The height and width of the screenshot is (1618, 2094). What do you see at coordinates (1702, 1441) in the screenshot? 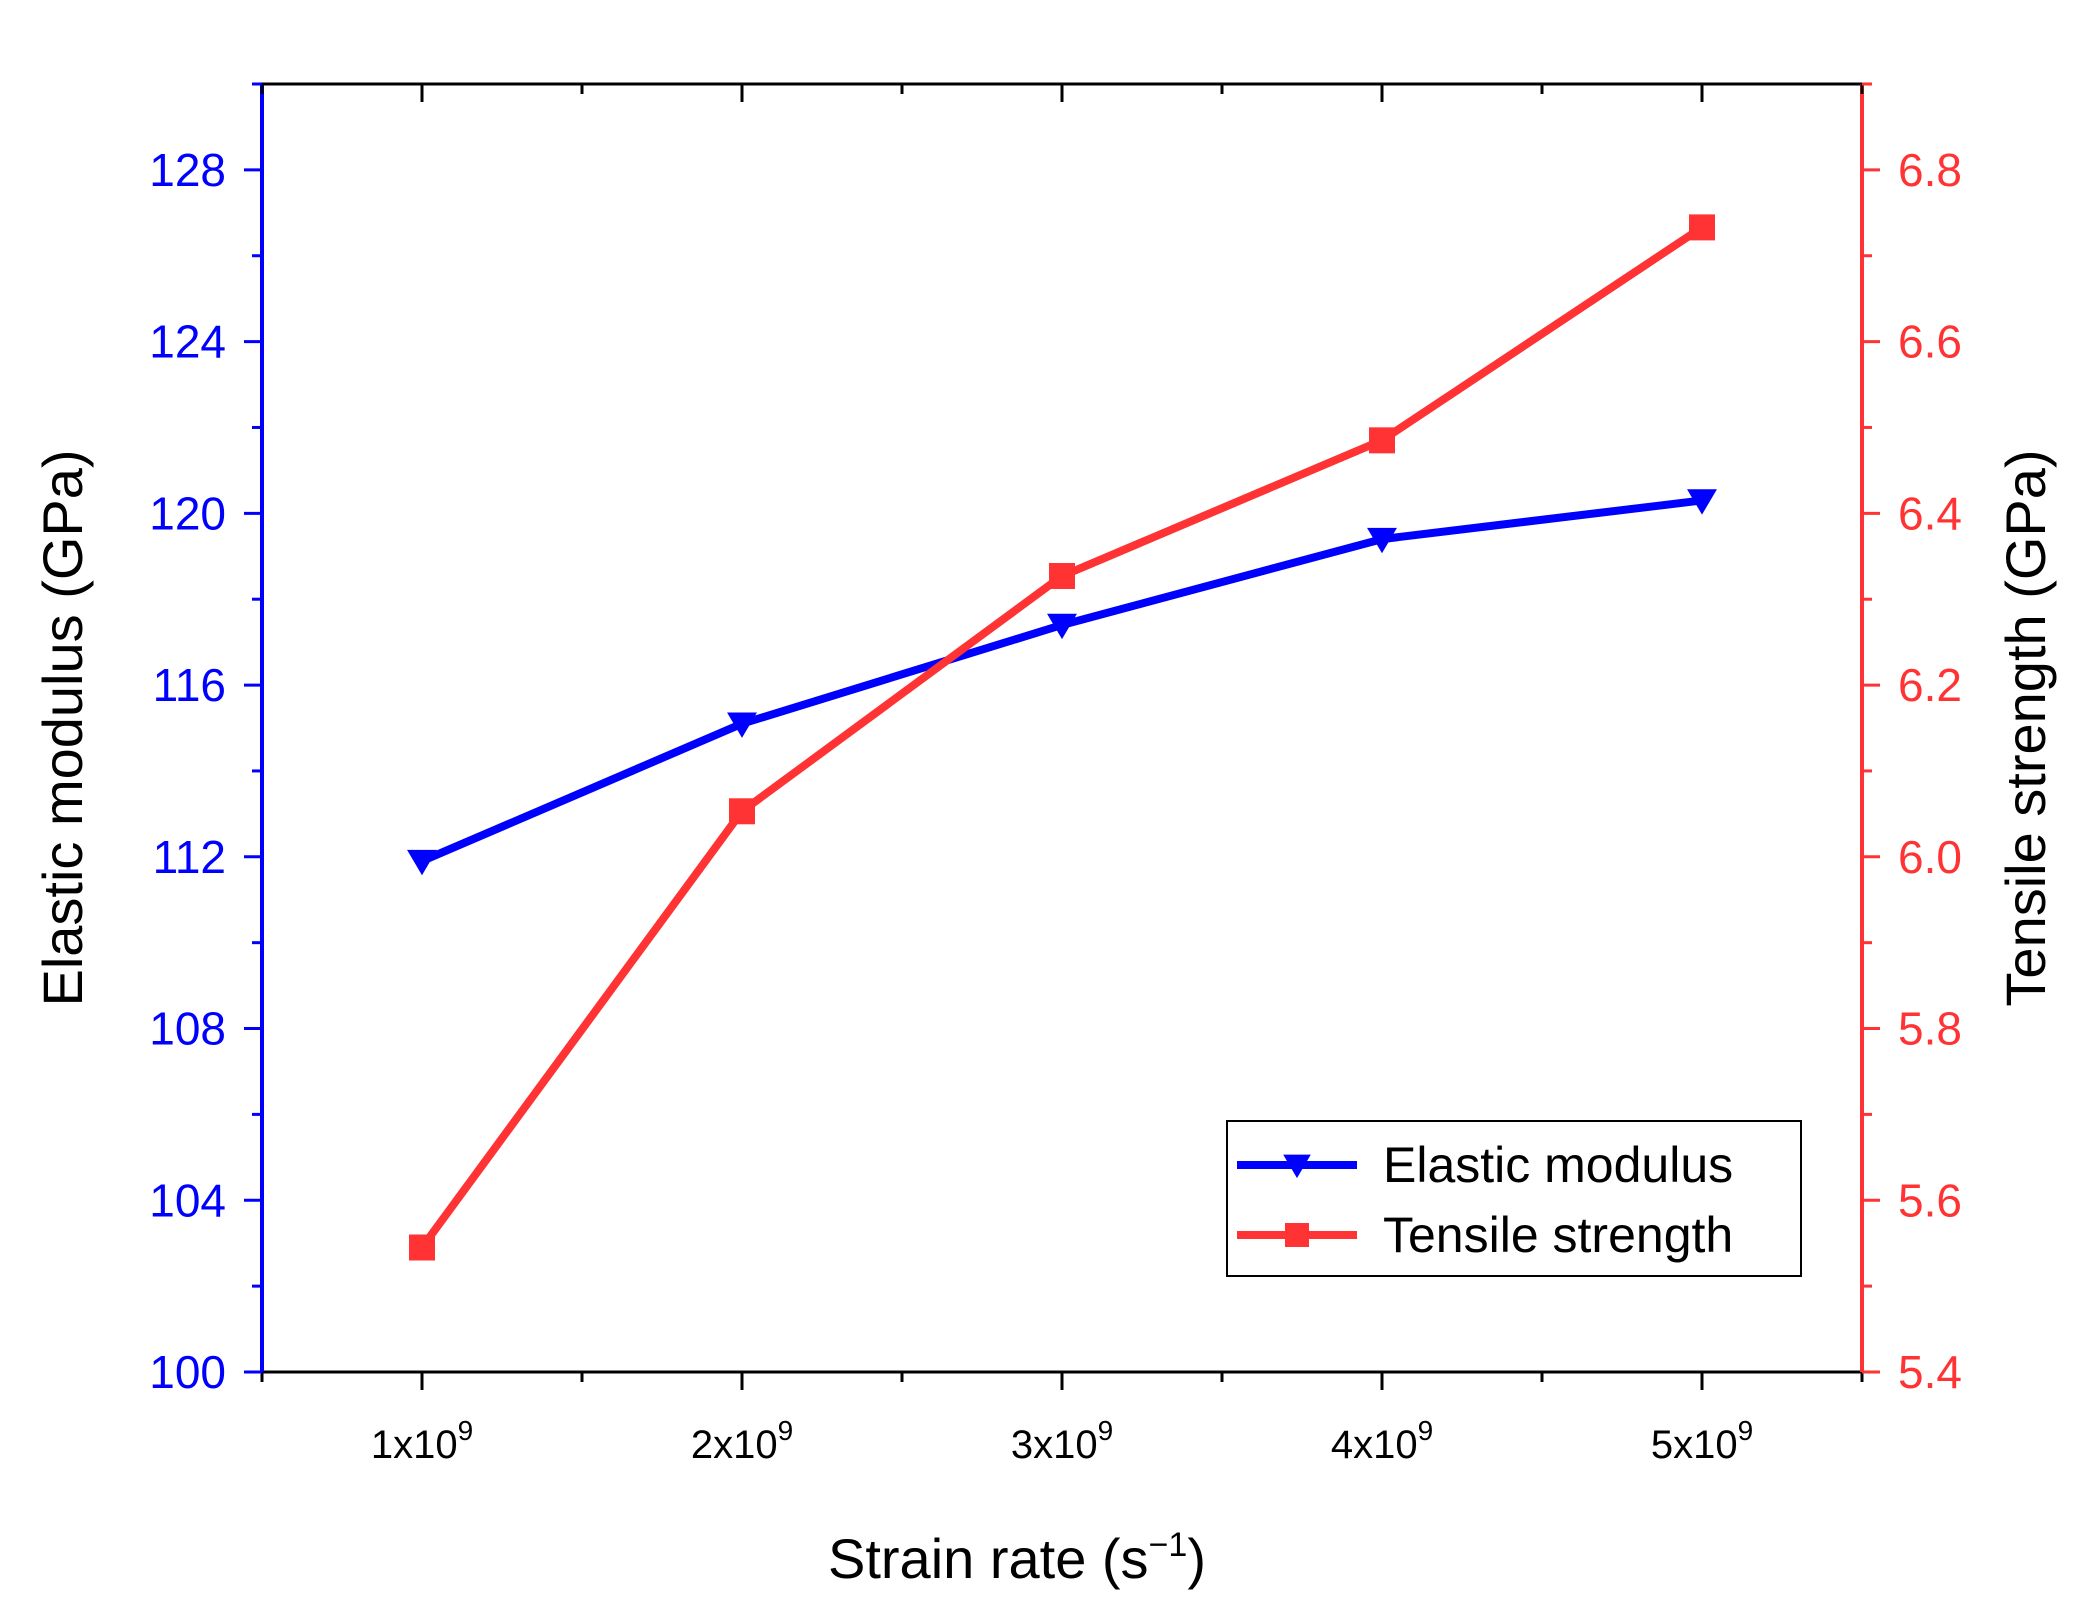
I see `x-tick-label: 5x10⁹` at bounding box center [1702, 1441].